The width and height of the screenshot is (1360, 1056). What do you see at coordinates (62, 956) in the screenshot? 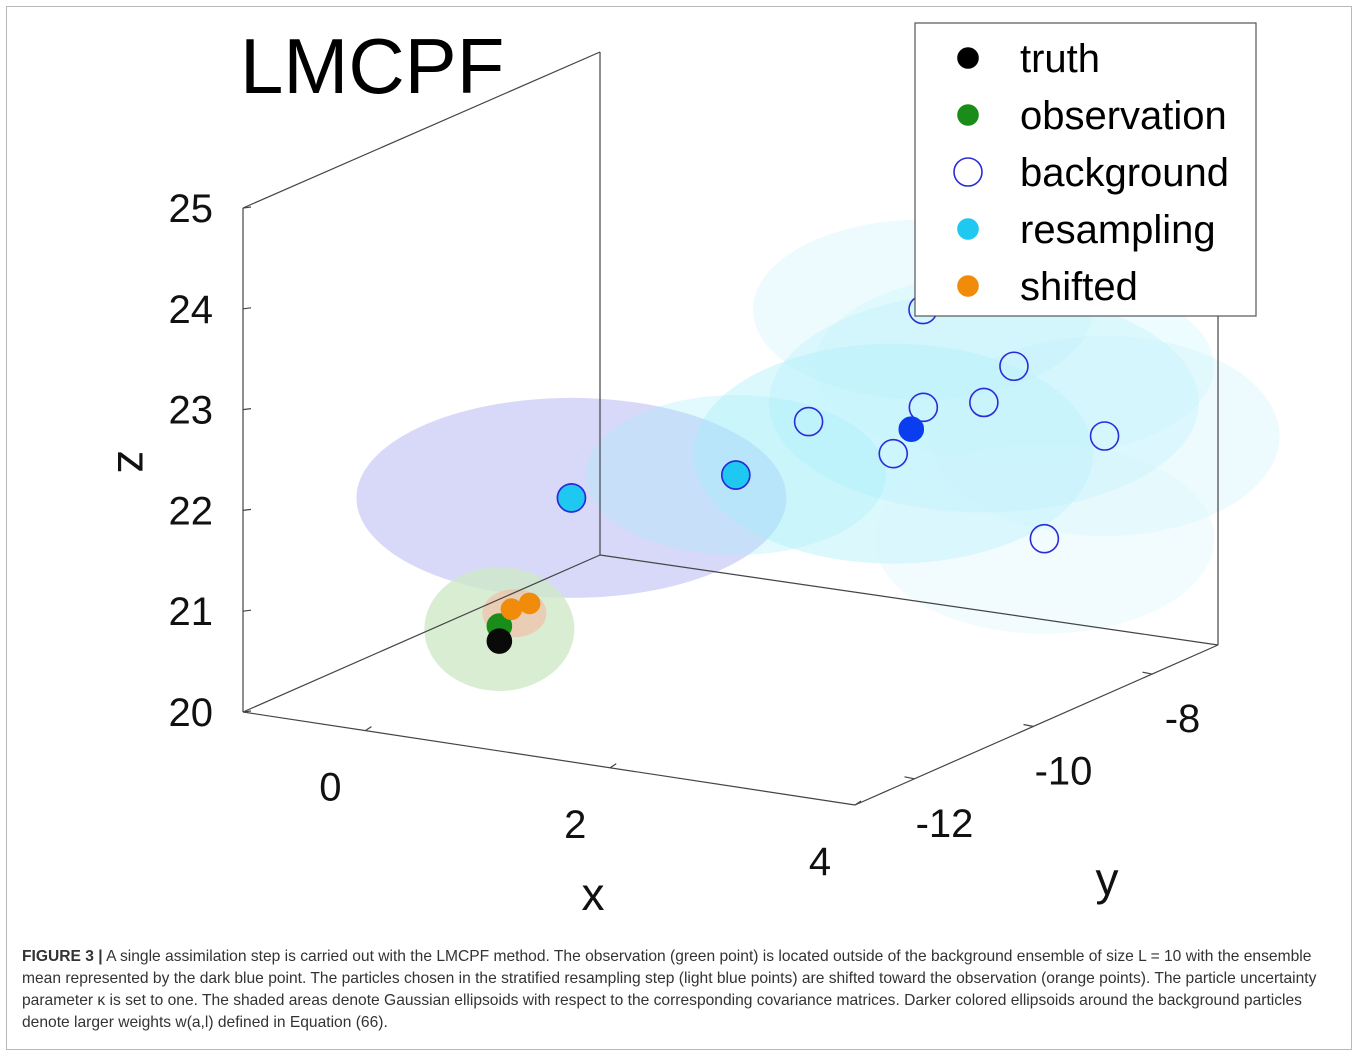
I see `caption-label: FIGURE 3 |` at bounding box center [62, 956].